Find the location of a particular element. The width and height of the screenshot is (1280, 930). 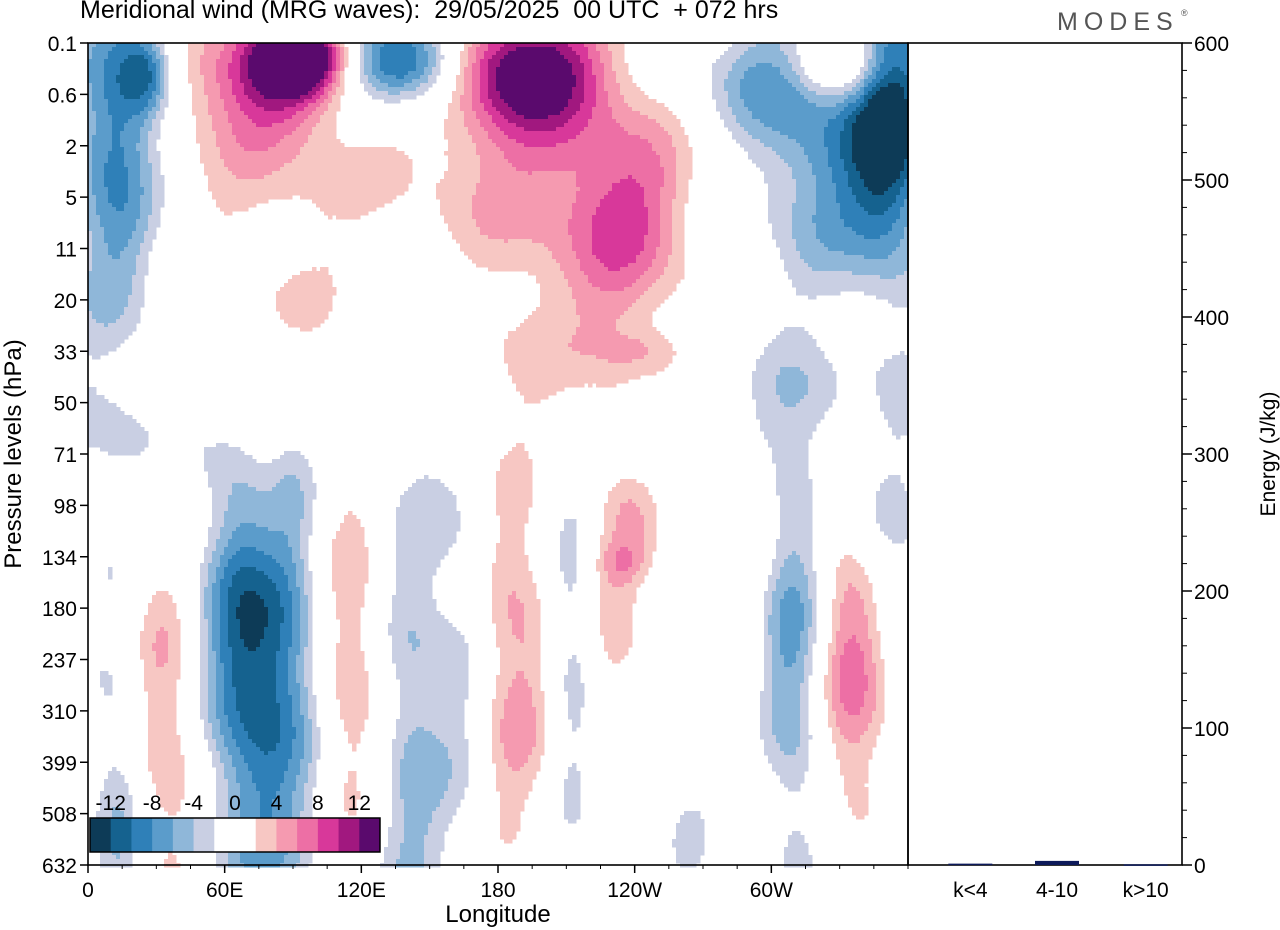

y-tick-label: 632 is located at coordinates (59, 866).